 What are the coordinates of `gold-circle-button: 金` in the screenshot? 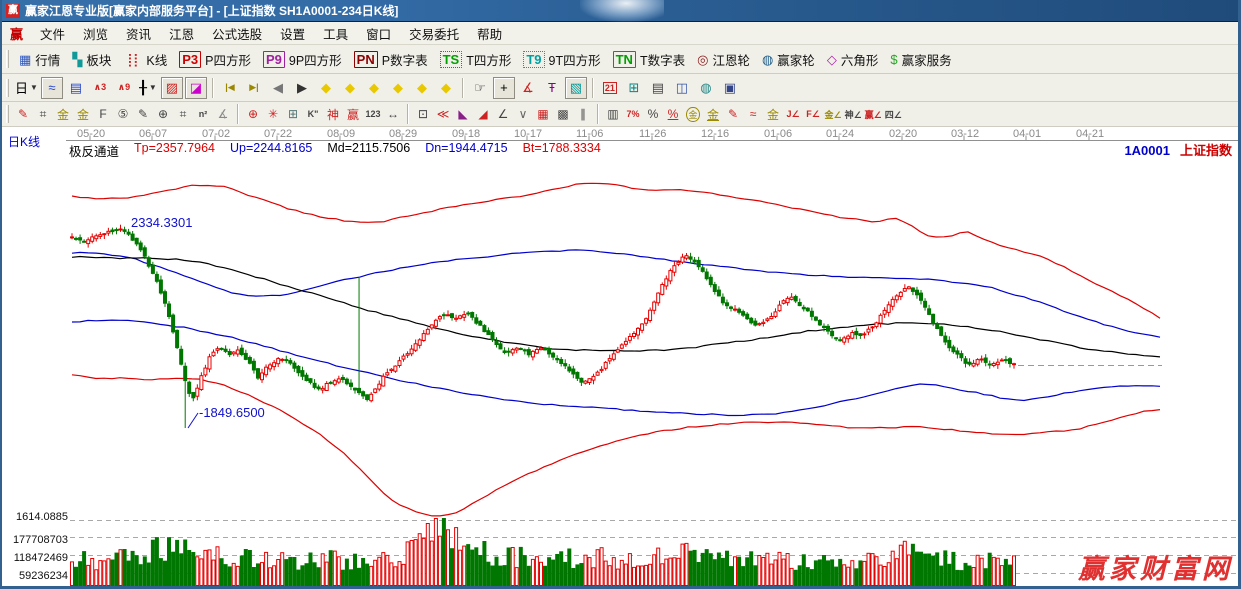 It's located at (693, 114).